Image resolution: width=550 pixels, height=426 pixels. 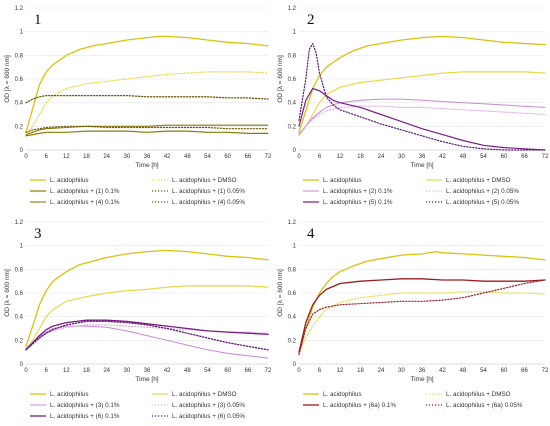 I want to click on legend-label: L. acidophilus + (3) 0.05%, so click(x=208, y=405).